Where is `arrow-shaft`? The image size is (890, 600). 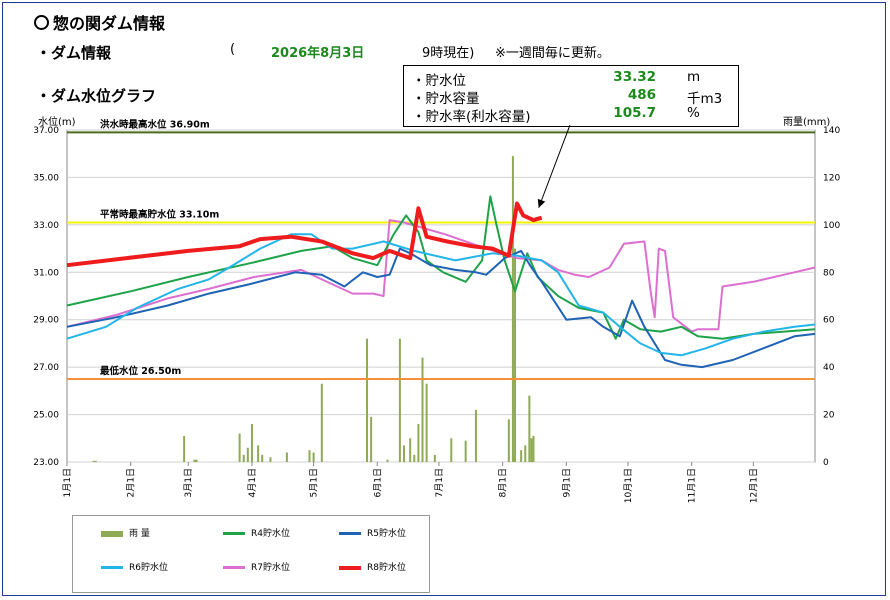 arrow-shaft is located at coordinates (554, 166).